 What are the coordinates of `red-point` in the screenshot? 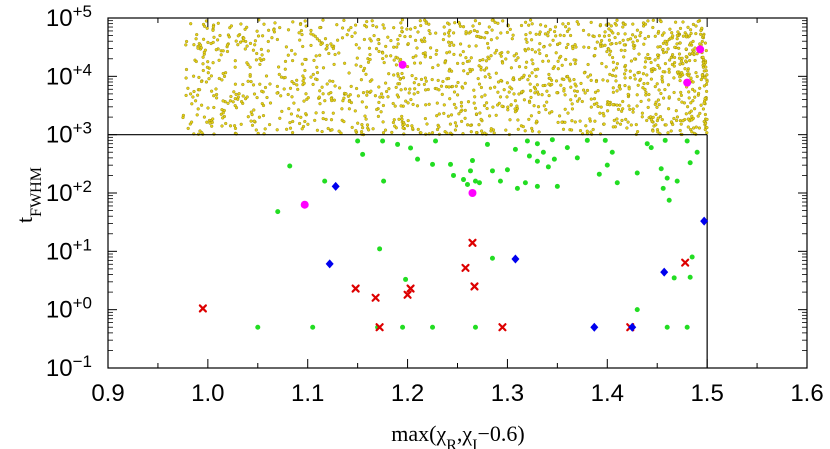 It's located at (355, 288).